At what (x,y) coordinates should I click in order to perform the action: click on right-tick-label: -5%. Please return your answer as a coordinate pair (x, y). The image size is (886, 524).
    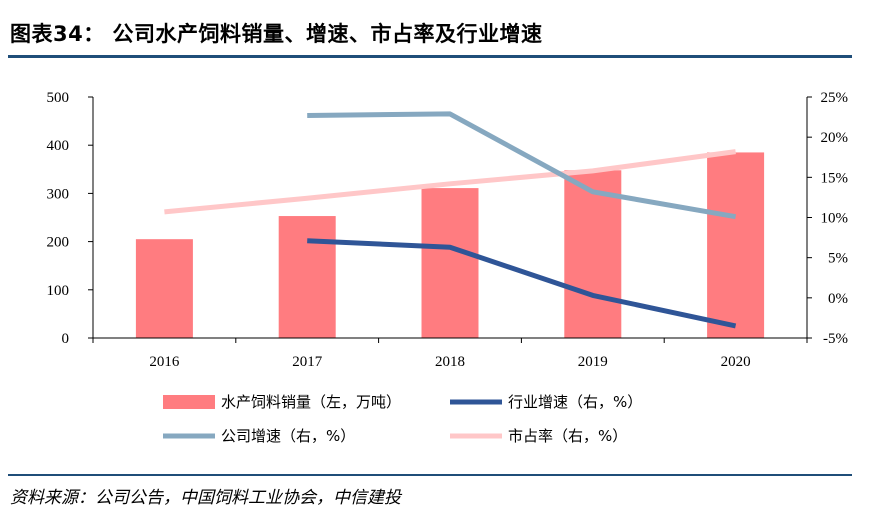
    Looking at the image, I should click on (835, 339).